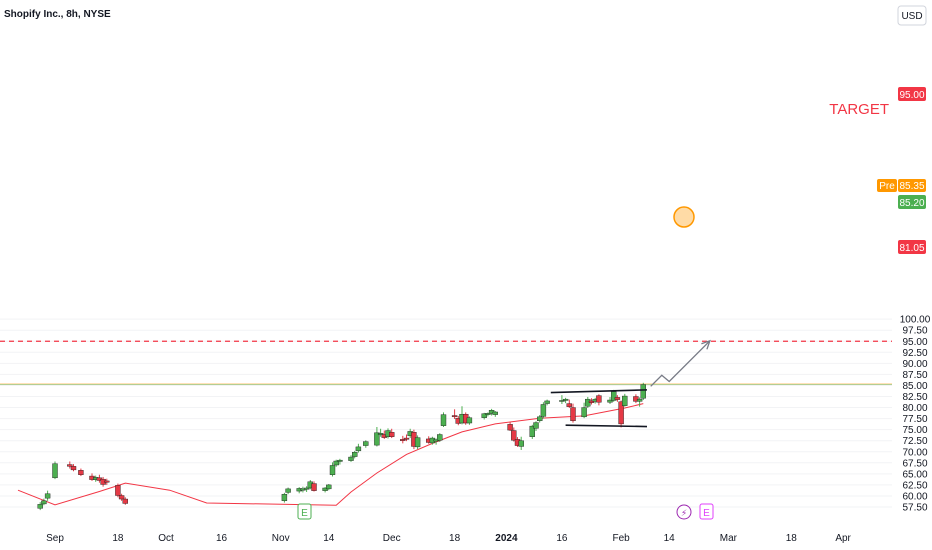  Describe the element at coordinates (914, 408) in the screenshot. I see `y-tick-label: 80.00` at that location.